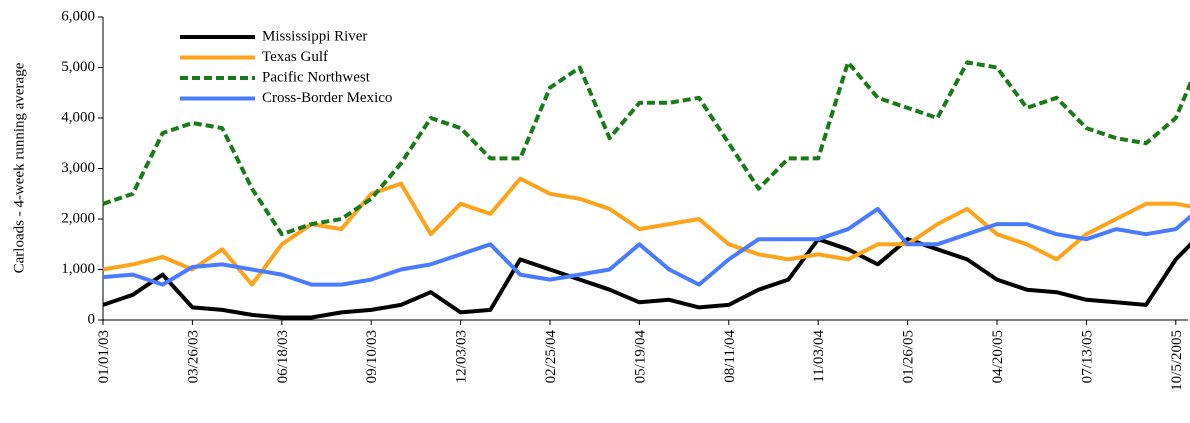 The height and width of the screenshot is (423, 1190). What do you see at coordinates (1177, 360) in the screenshot?
I see `x-tick-label: 10/5/2005` at bounding box center [1177, 360].